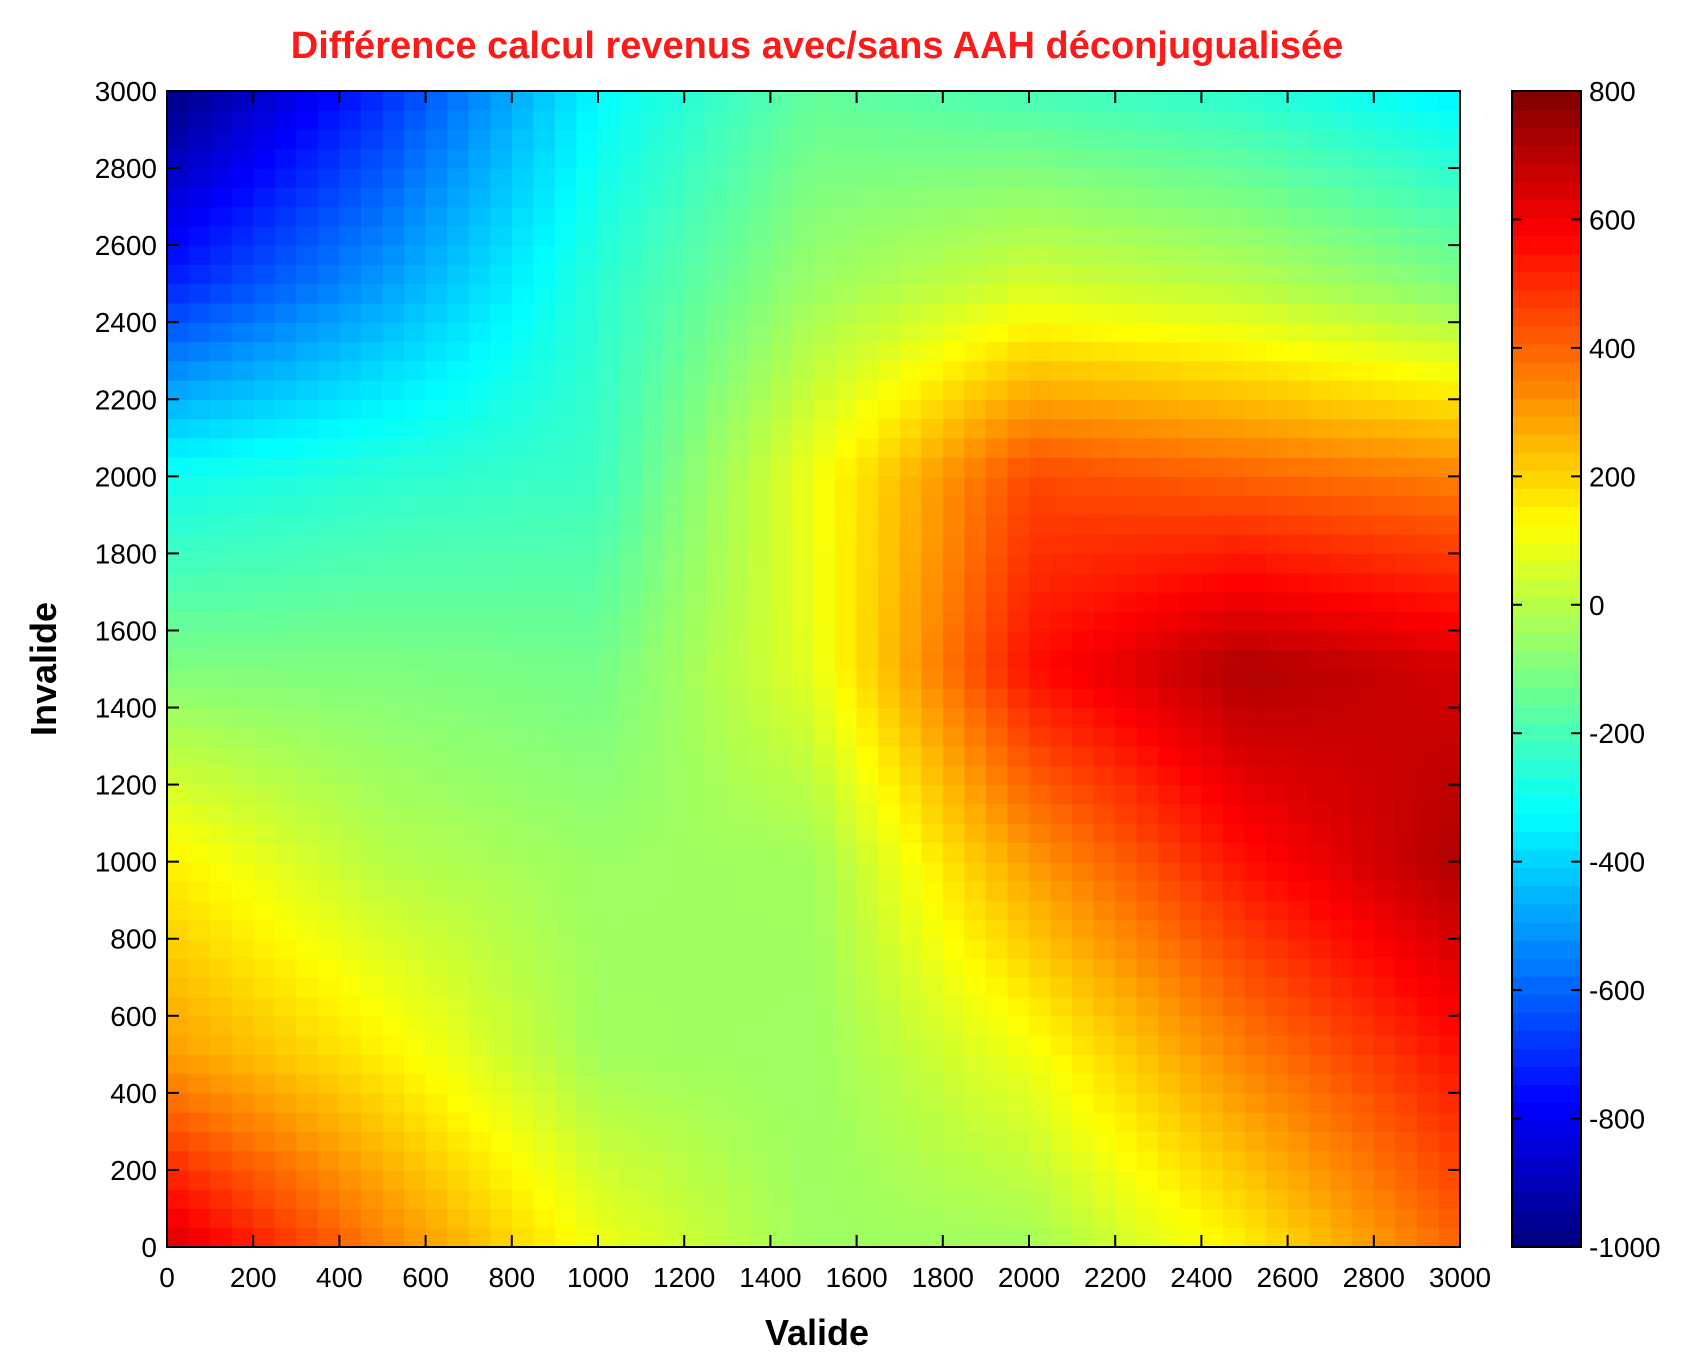  What do you see at coordinates (126, 553) in the screenshot?
I see `y-tick-label: 1800` at bounding box center [126, 553].